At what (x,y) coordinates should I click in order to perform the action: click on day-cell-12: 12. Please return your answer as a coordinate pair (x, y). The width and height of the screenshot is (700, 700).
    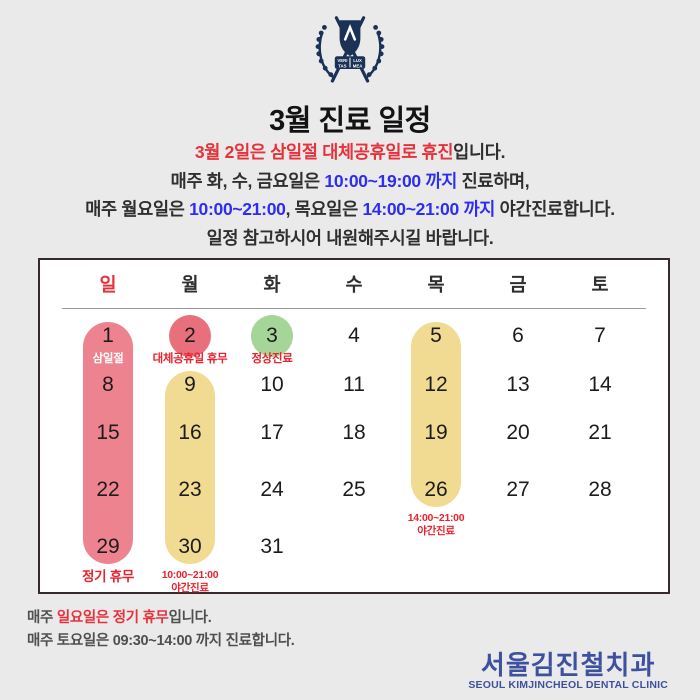
    Looking at the image, I should click on (436, 384).